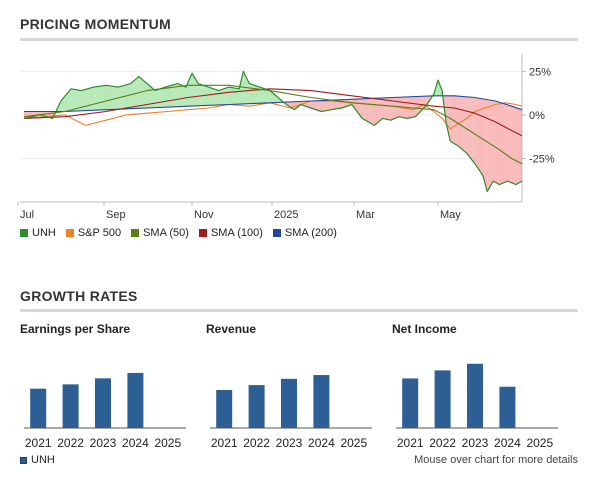 This screenshot has height=480, width=598. What do you see at coordinates (204, 215) in the screenshot?
I see `x-tick-label: Nov` at bounding box center [204, 215].